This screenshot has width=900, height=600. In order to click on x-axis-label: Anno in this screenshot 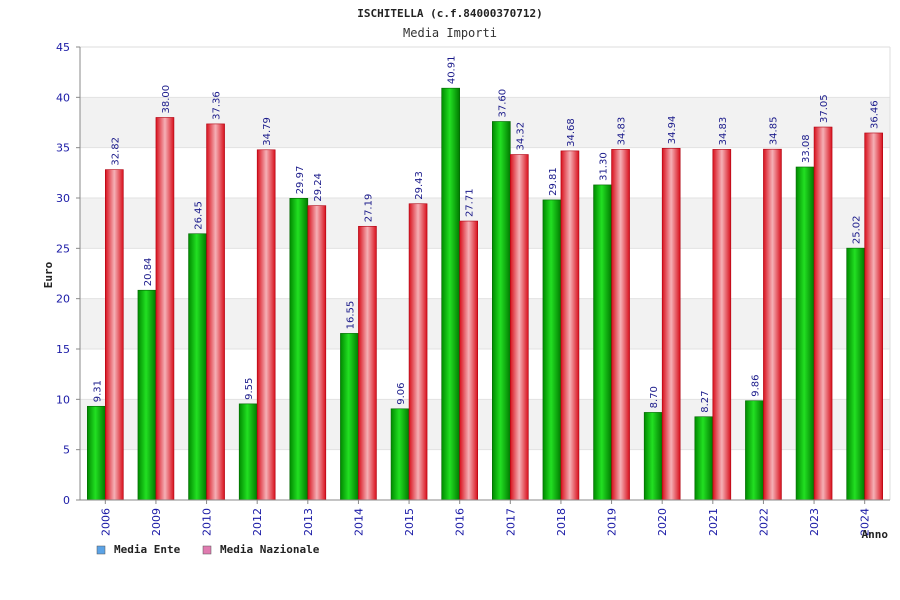, I will do `click(875, 534)`.